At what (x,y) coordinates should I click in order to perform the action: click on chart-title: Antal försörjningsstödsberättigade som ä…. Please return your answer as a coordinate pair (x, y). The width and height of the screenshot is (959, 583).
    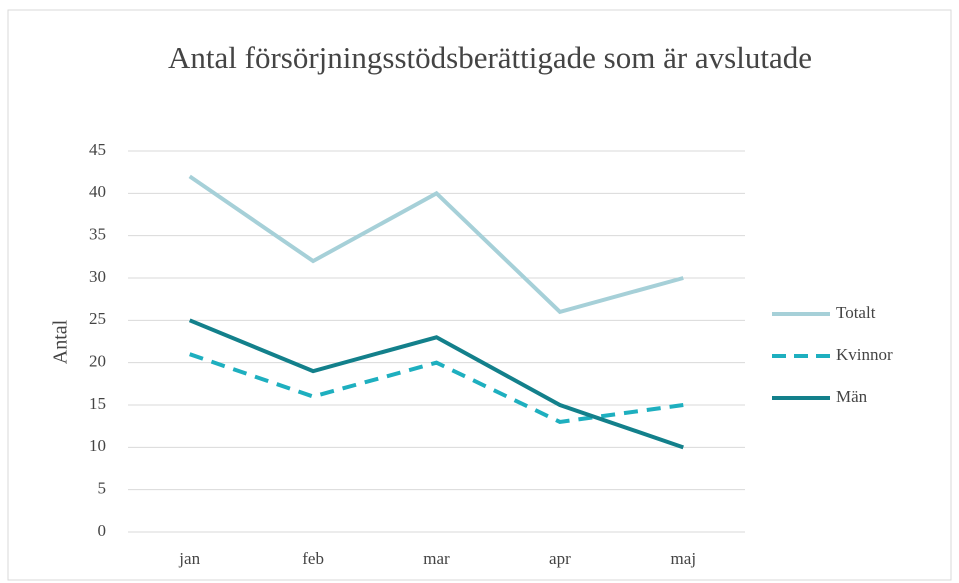
    Looking at the image, I should click on (490, 57).